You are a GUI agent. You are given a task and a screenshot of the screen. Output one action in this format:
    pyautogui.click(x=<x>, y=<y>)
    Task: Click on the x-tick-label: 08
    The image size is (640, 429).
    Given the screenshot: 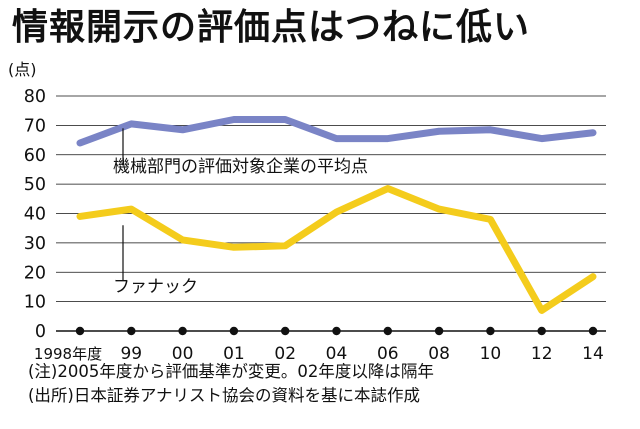 What is the action you would take?
    pyautogui.click(x=439, y=354)
    